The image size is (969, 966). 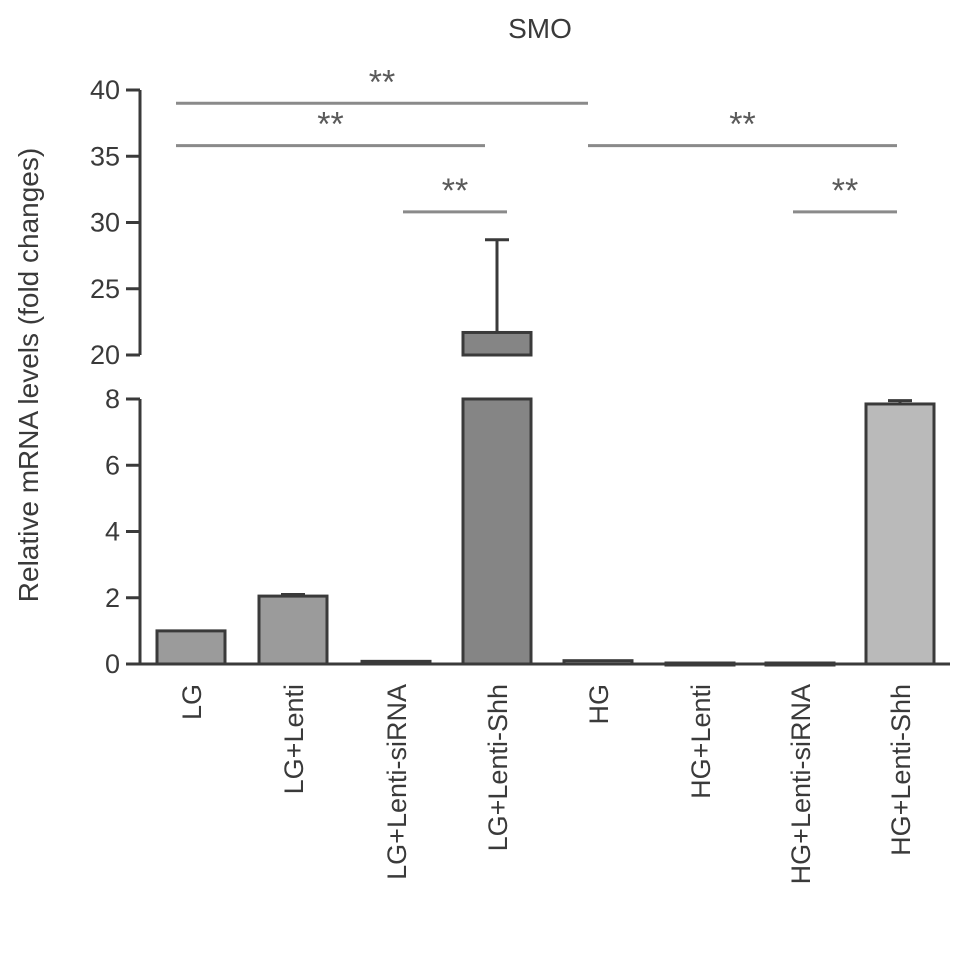 What do you see at coordinates (536, 138) in the screenshot?
I see `significance-brackets: ** ** ** ** **` at bounding box center [536, 138].